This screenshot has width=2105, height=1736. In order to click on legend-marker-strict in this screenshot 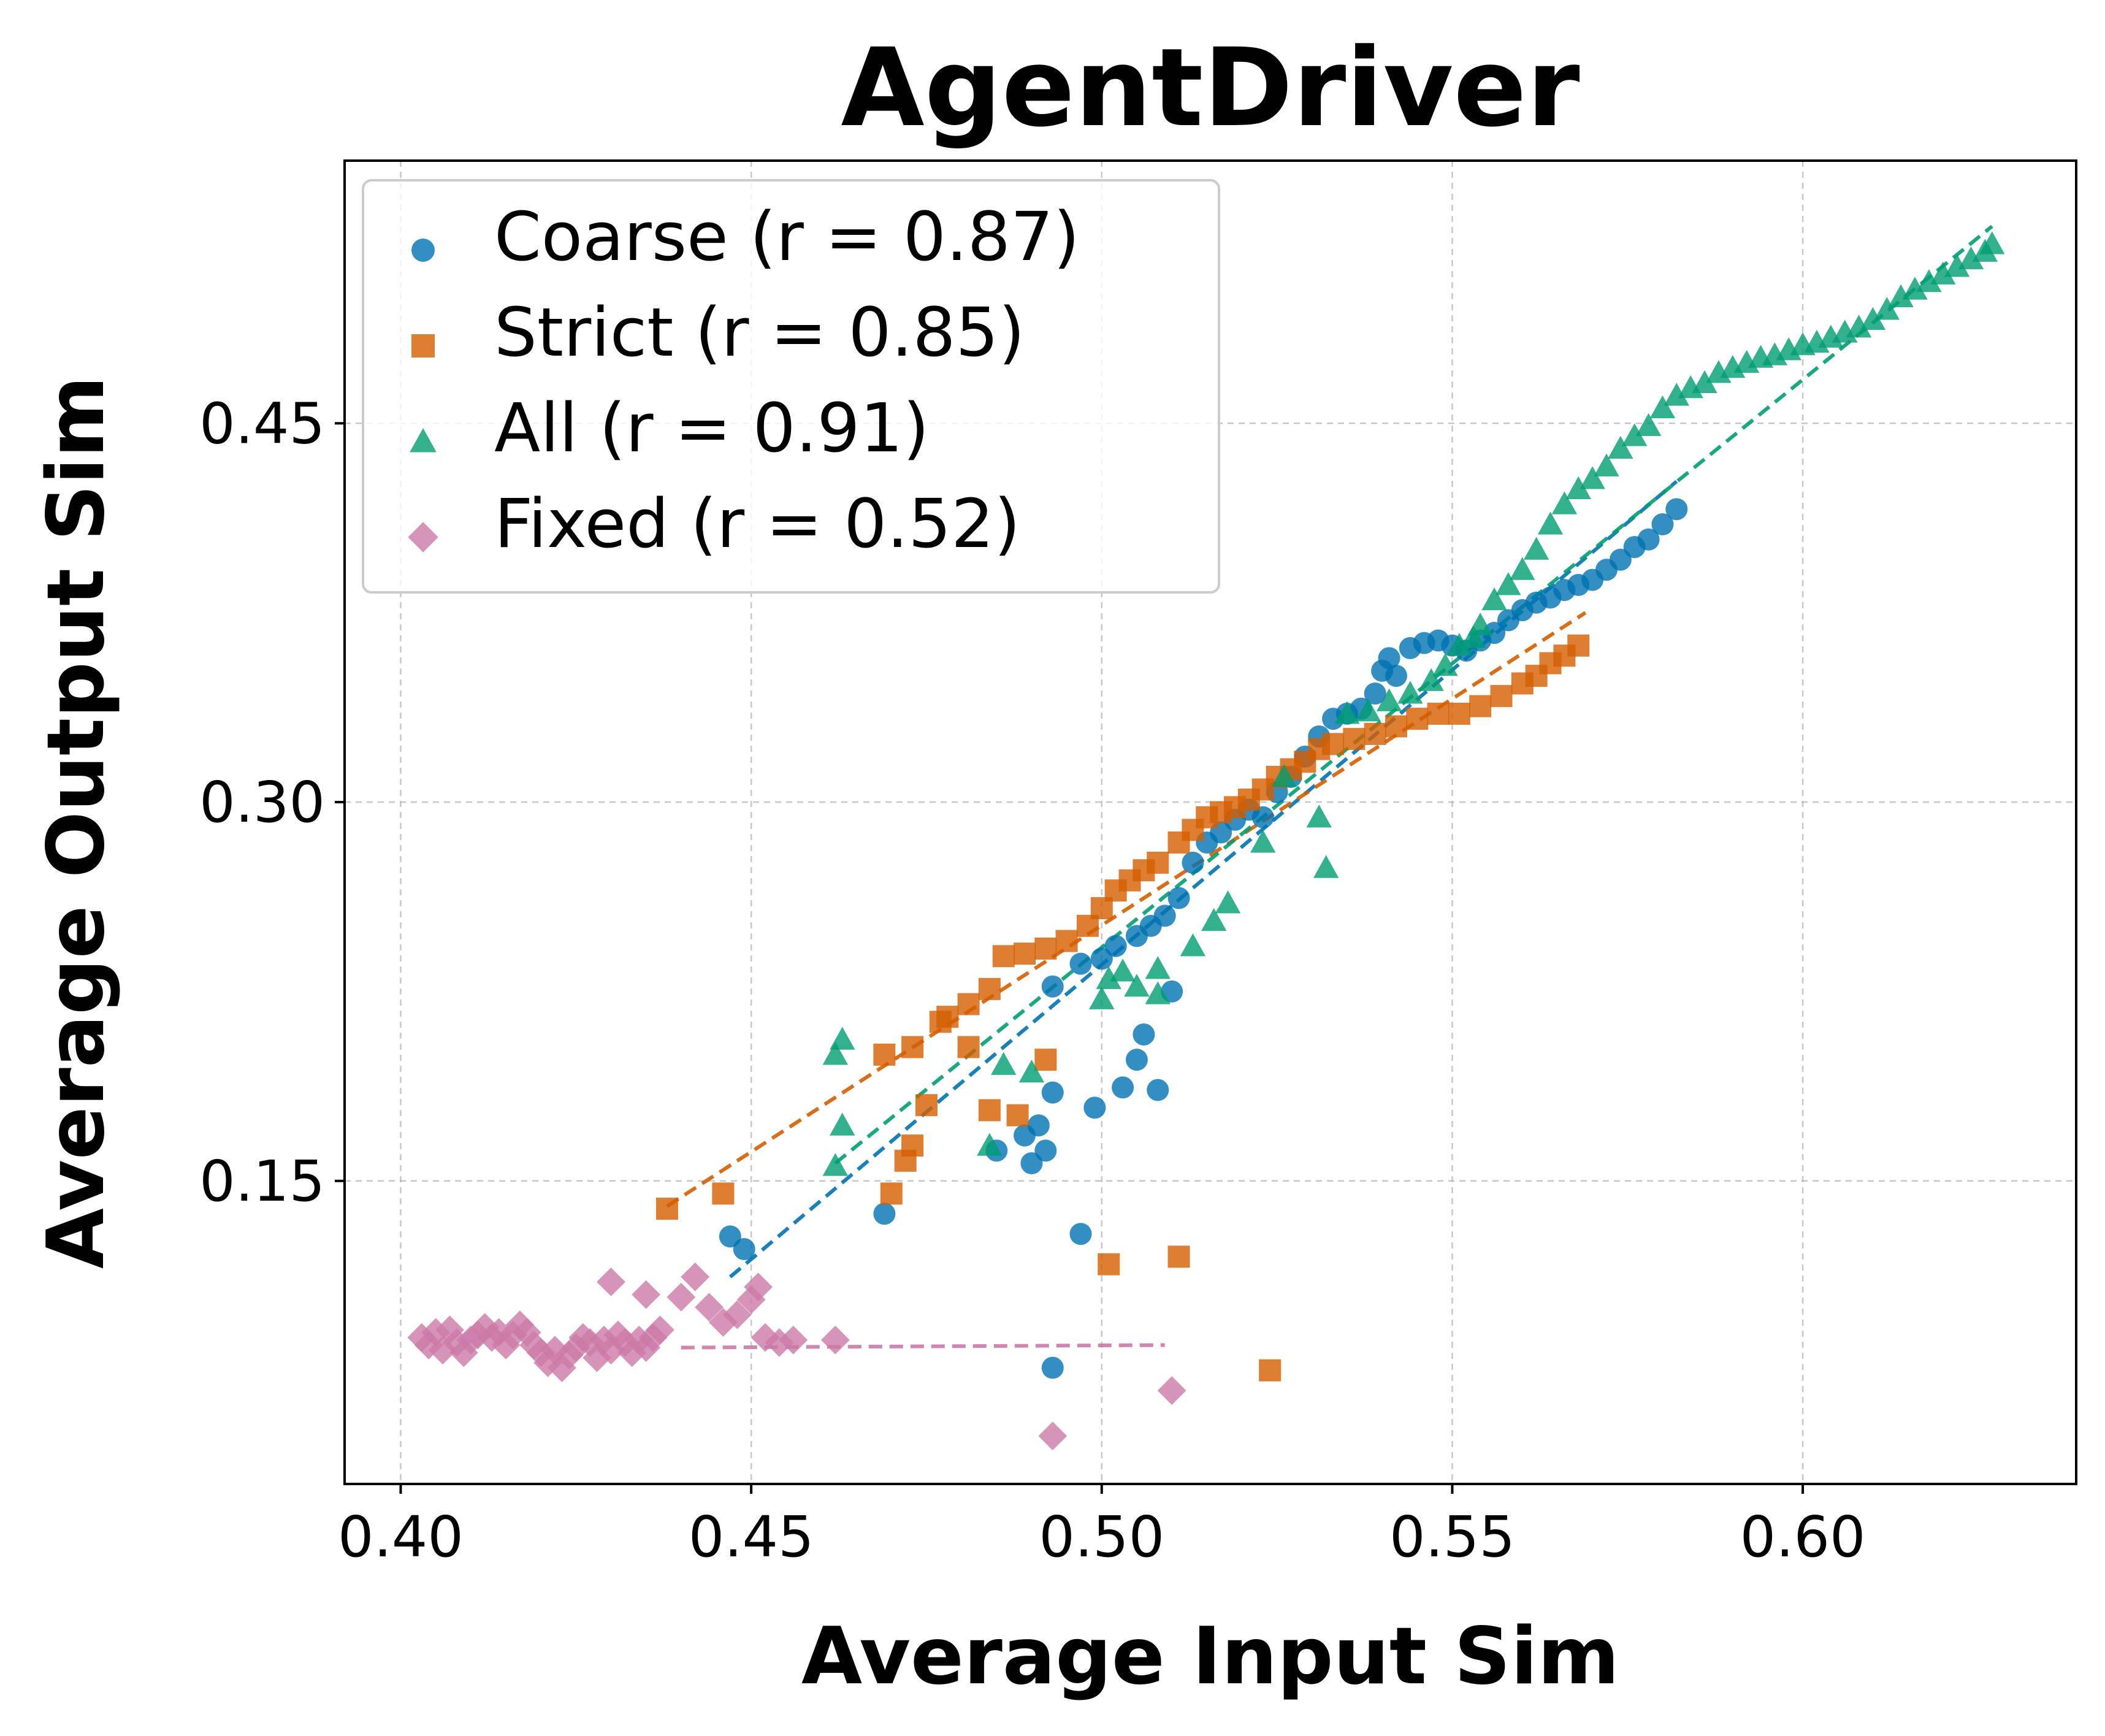, I will do `click(423, 346)`.